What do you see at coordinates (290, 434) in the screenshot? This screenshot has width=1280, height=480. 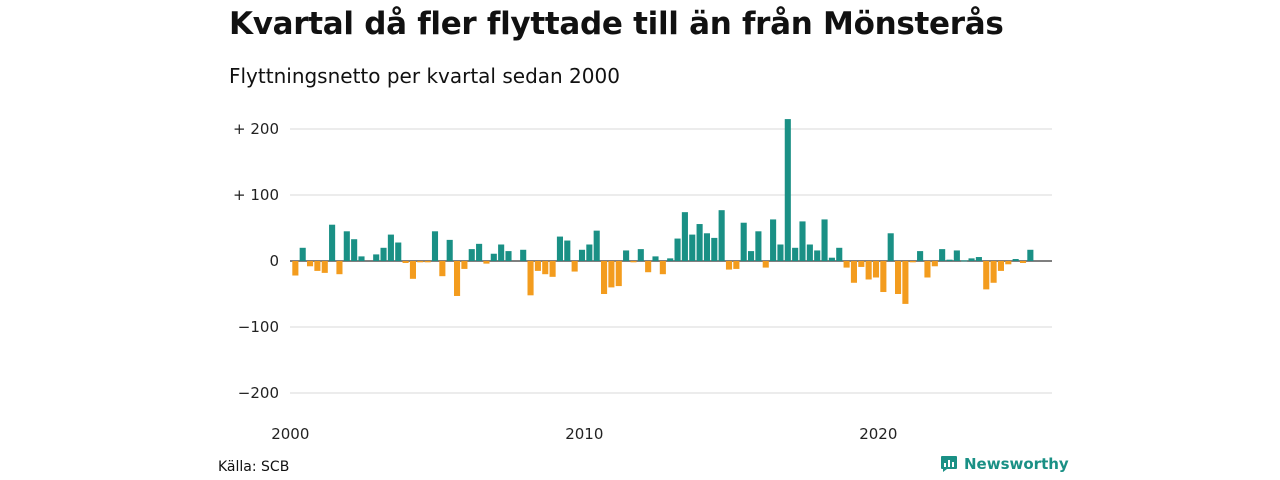 I see `x-tick-label: 2000` at bounding box center [290, 434].